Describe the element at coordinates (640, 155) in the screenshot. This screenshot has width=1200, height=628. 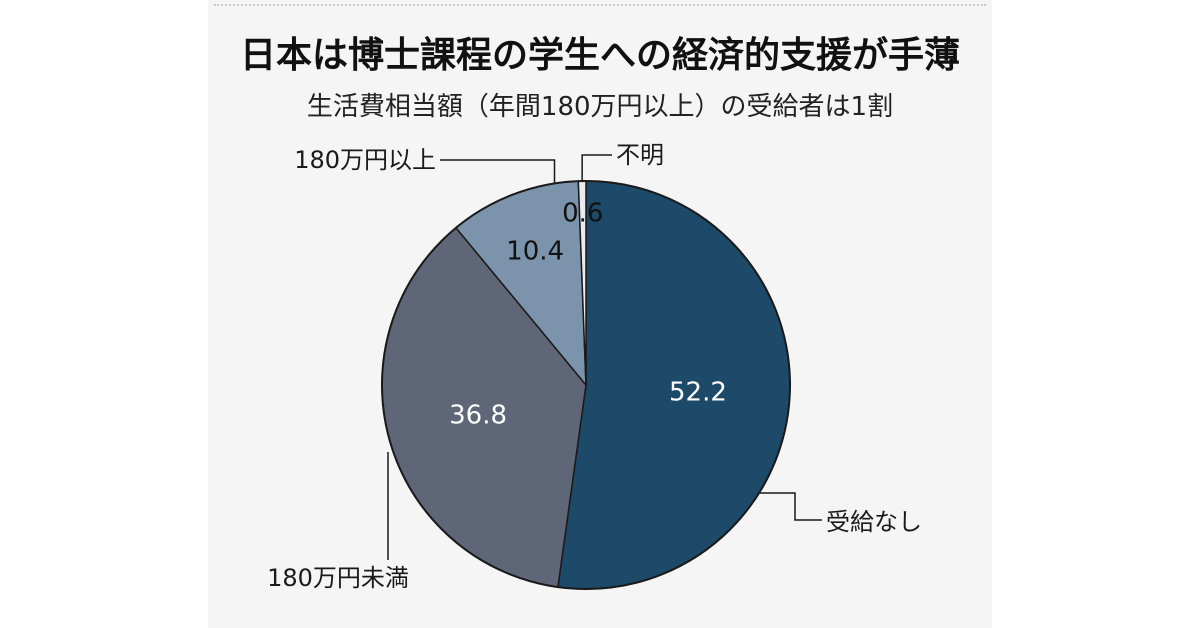
I see `category-label-fumei: 不明` at that location.